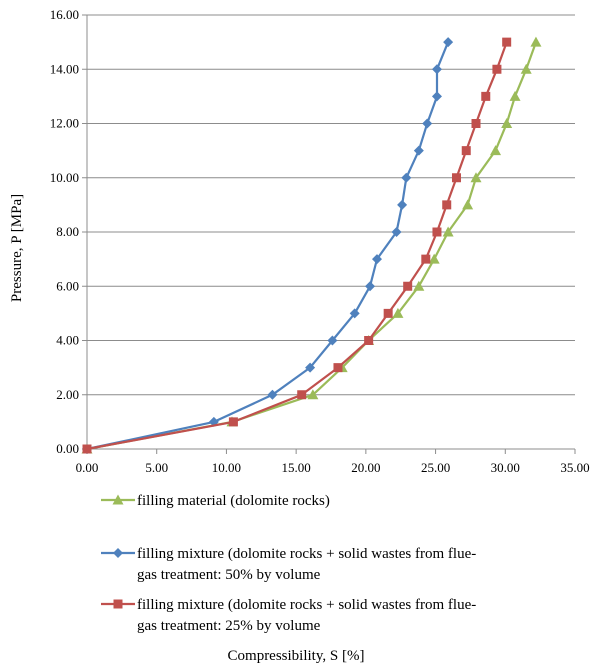 The image size is (603, 667). What do you see at coordinates (435, 467) in the screenshot?
I see `x-tick-label: 25.00` at bounding box center [435, 467].